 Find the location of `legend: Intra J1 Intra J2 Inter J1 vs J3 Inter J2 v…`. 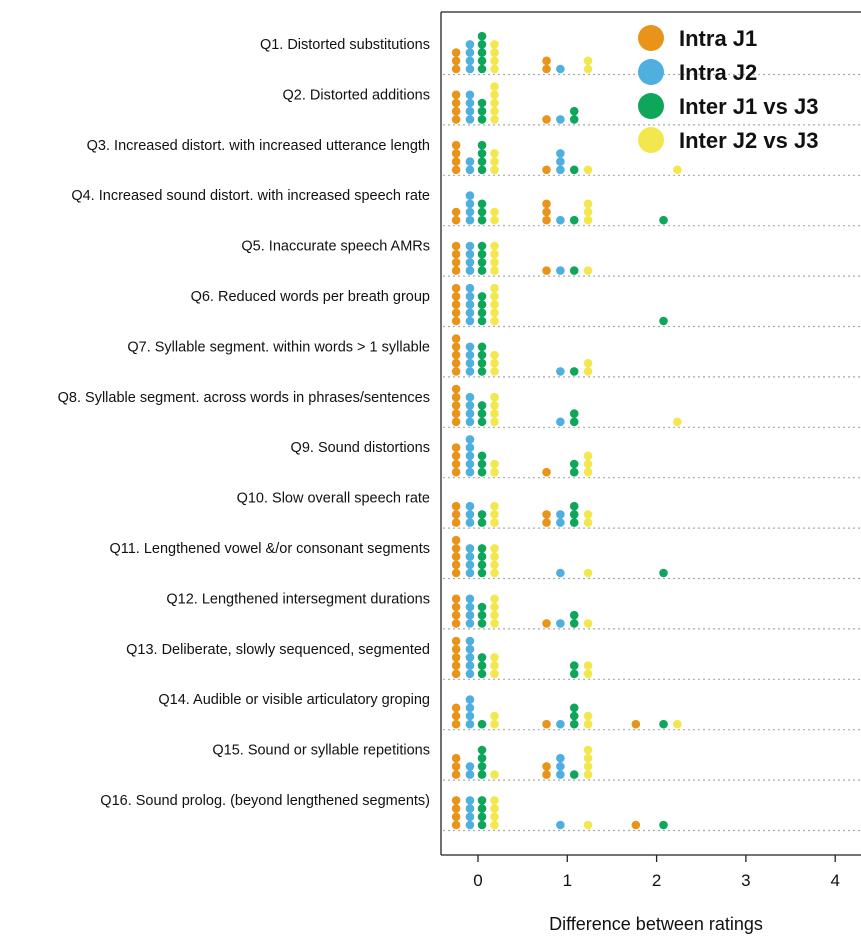

legend: Intra J1 Intra J2 Inter J1 vs J3 Inter J2 v… is located at coordinates (728, 89).